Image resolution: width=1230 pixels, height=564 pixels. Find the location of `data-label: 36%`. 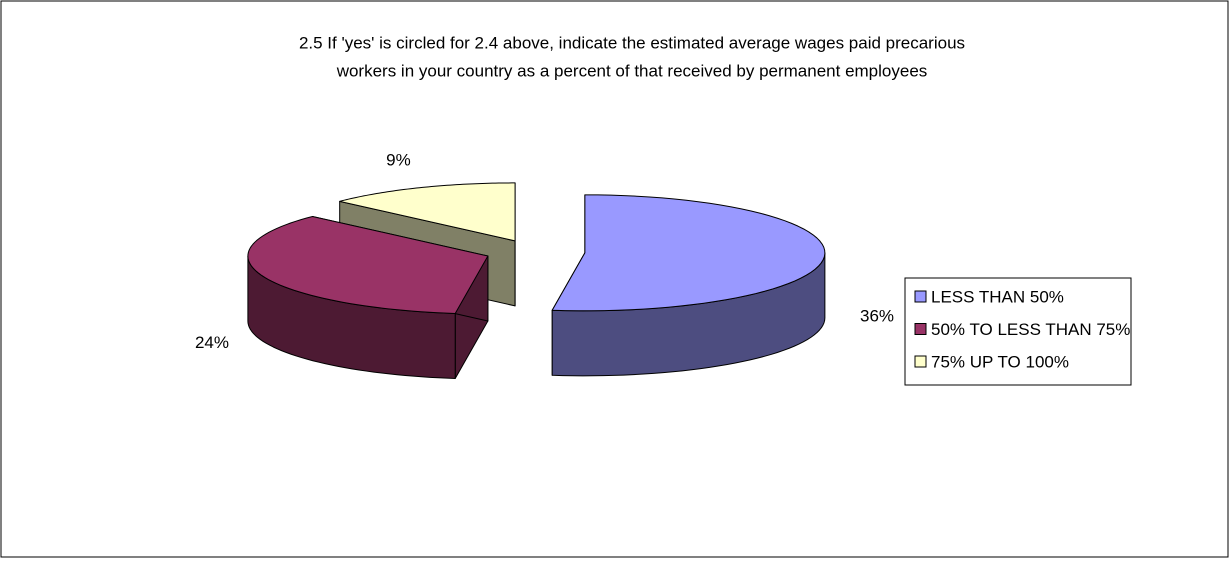

data-label: 36% is located at coordinates (877, 316).